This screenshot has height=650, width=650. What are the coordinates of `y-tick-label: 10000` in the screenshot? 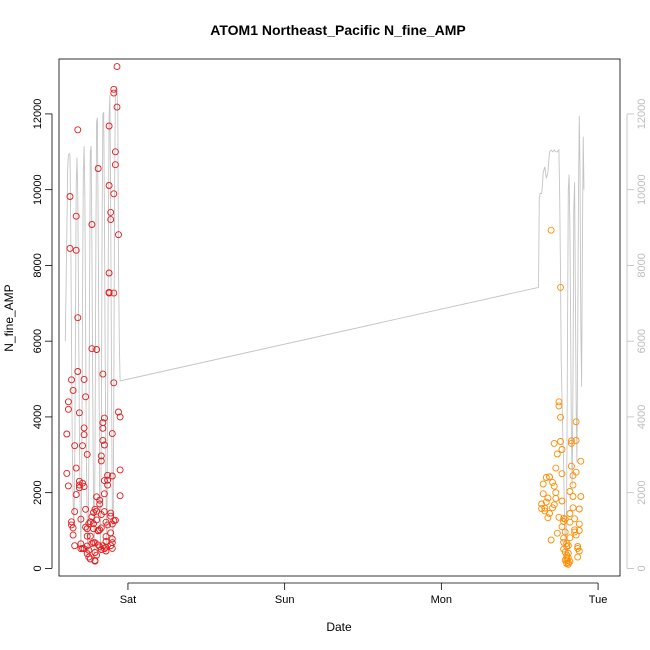 It's located at (38, 189).